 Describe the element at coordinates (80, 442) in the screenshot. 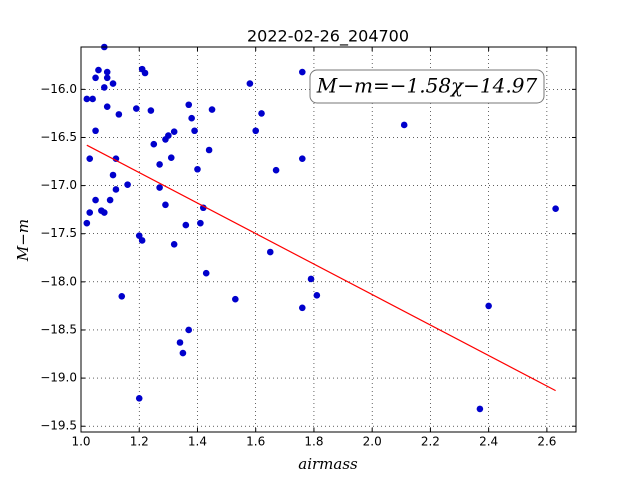

I see `x-tick-label: 1.0` at that location.